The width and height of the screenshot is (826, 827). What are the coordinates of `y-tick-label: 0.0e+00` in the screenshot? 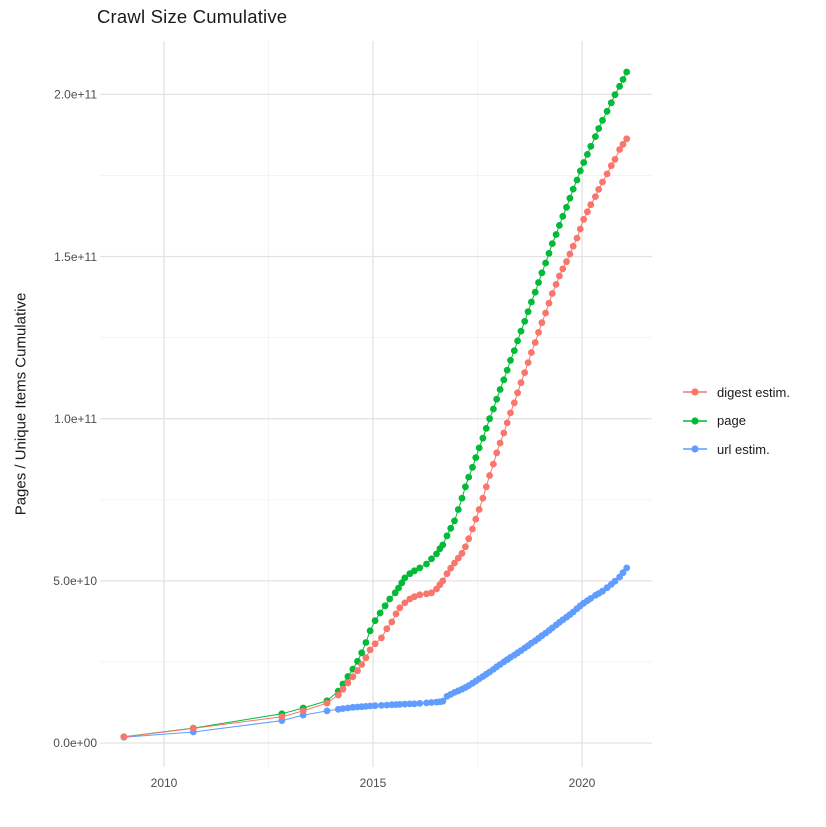 It's located at (75, 743).